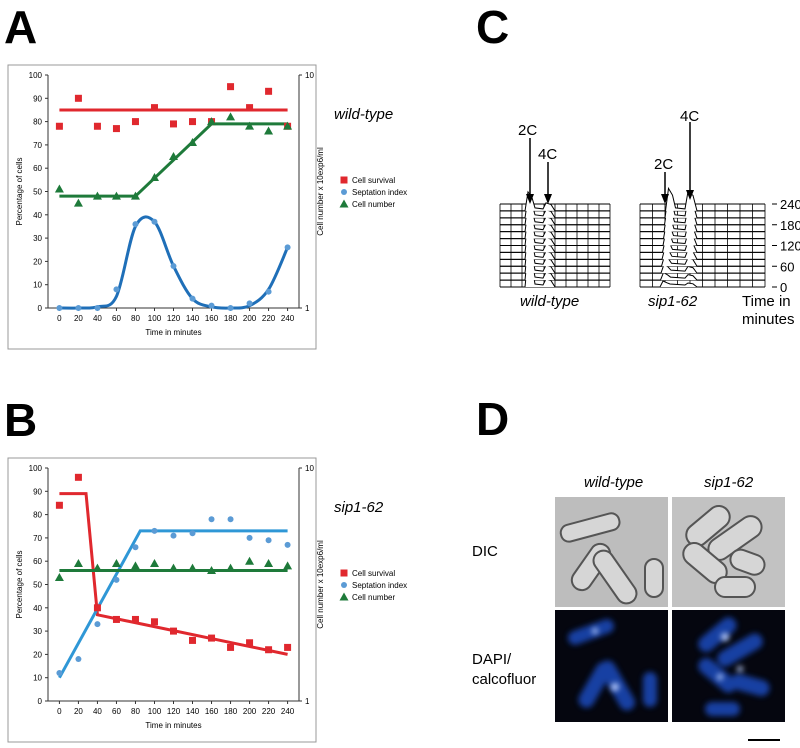 The image size is (800, 748). I want to click on y-axis-label: Percentage of cells, so click(19, 191).